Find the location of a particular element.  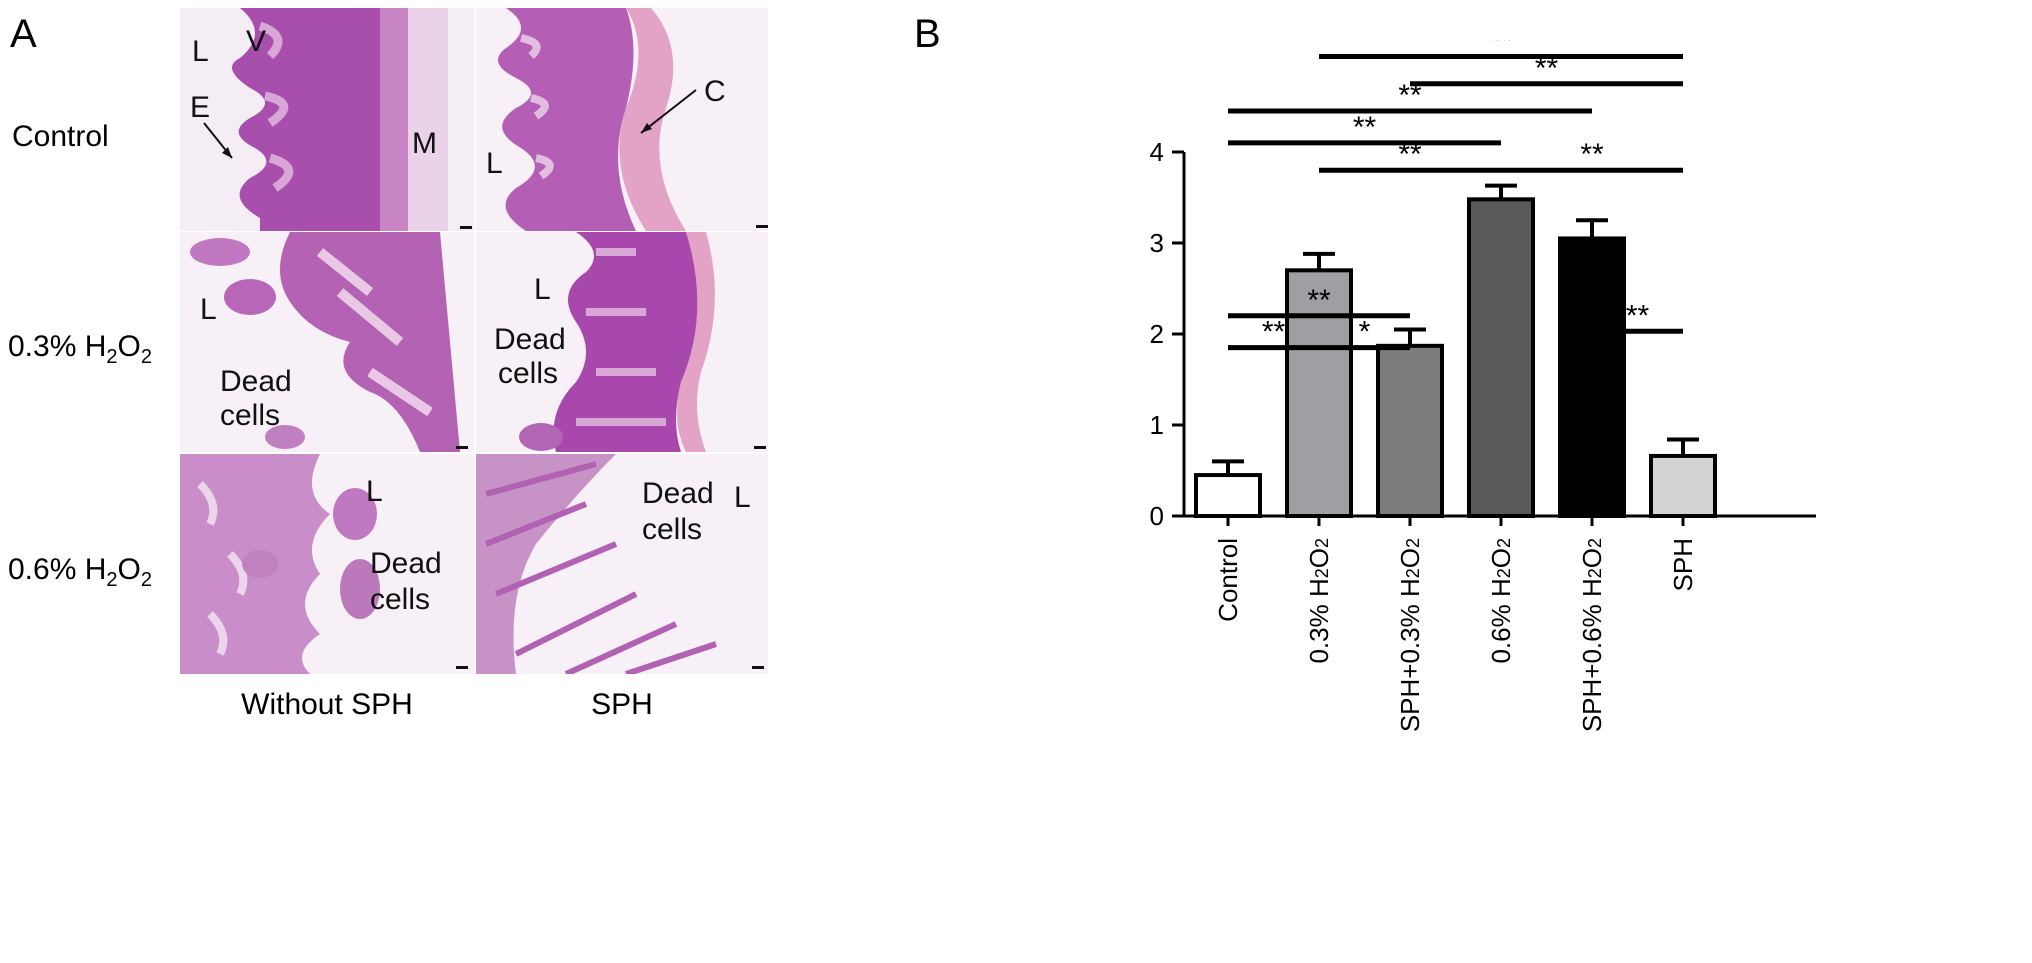

row-label-0.3-h2o2: 0.3% H2O2 is located at coordinates (80, 349).